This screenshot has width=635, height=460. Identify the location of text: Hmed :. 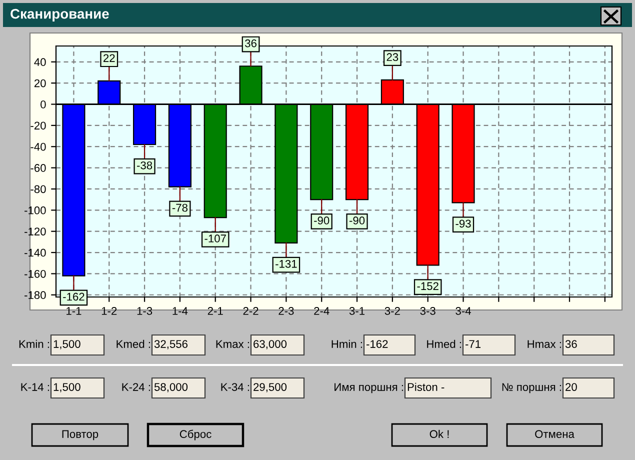
(444, 344).